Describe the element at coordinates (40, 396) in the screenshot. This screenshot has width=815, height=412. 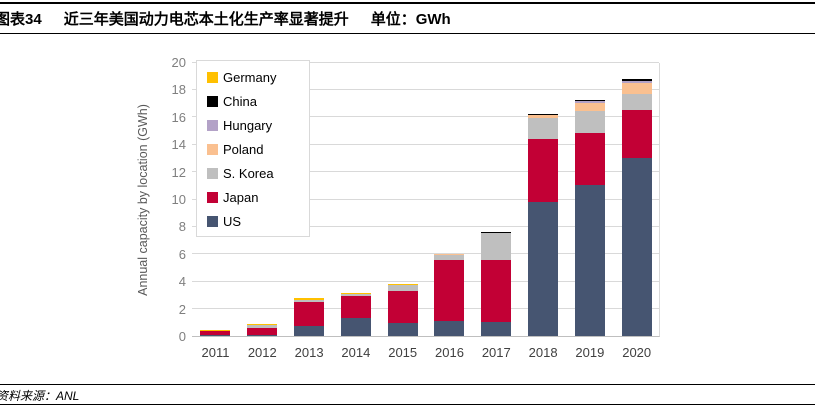
I see `source-text: 资料来源：ANL` at that location.